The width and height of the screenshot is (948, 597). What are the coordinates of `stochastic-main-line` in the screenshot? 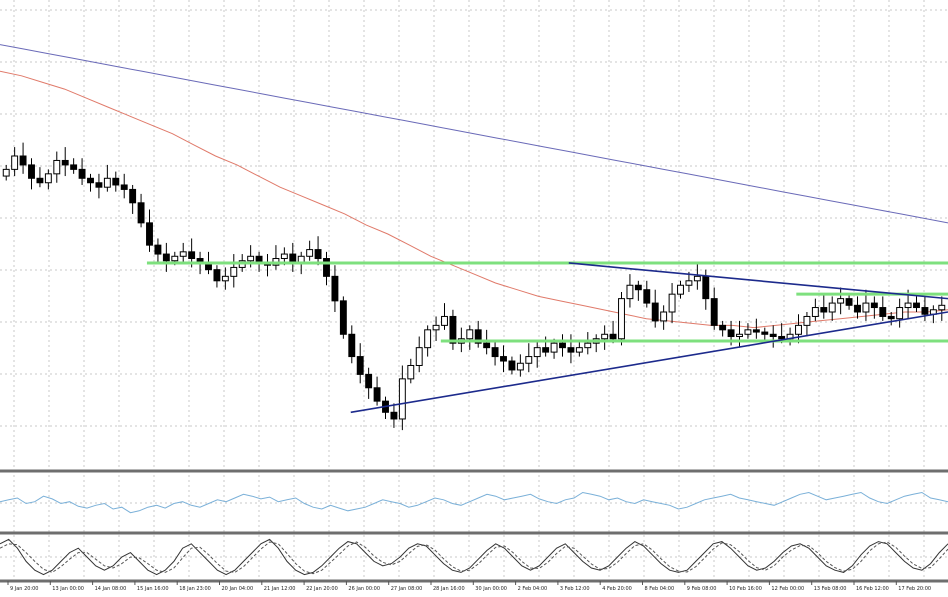 It's located at (474, 557).